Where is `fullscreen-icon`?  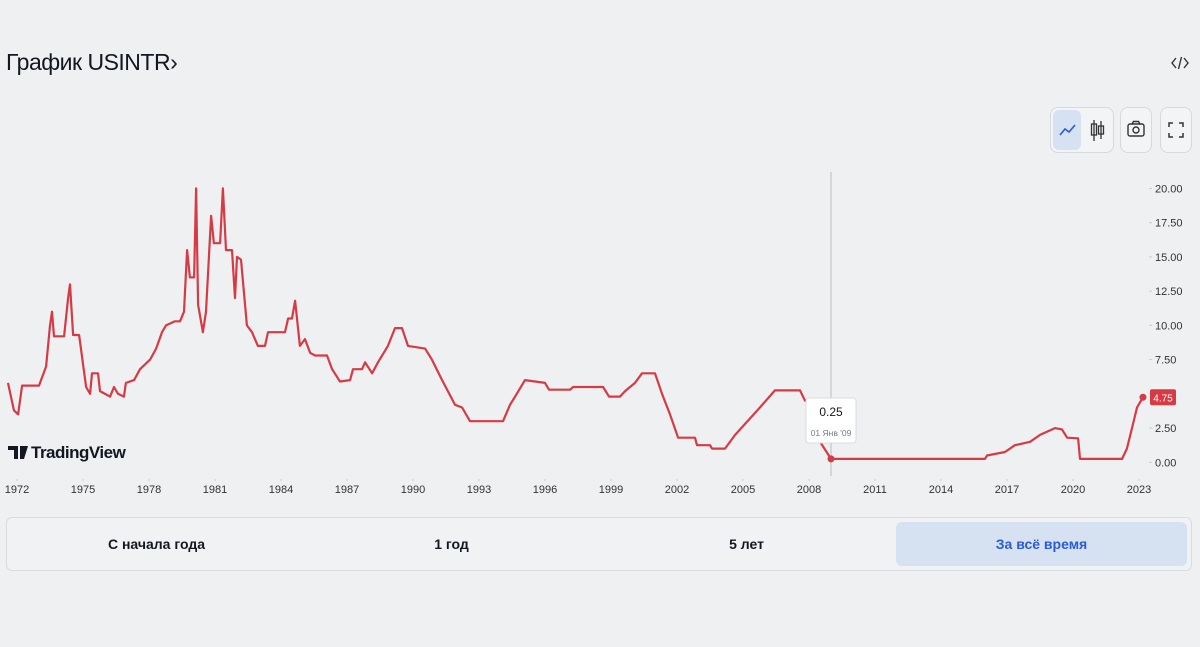 fullscreen-icon is located at coordinates (1176, 130).